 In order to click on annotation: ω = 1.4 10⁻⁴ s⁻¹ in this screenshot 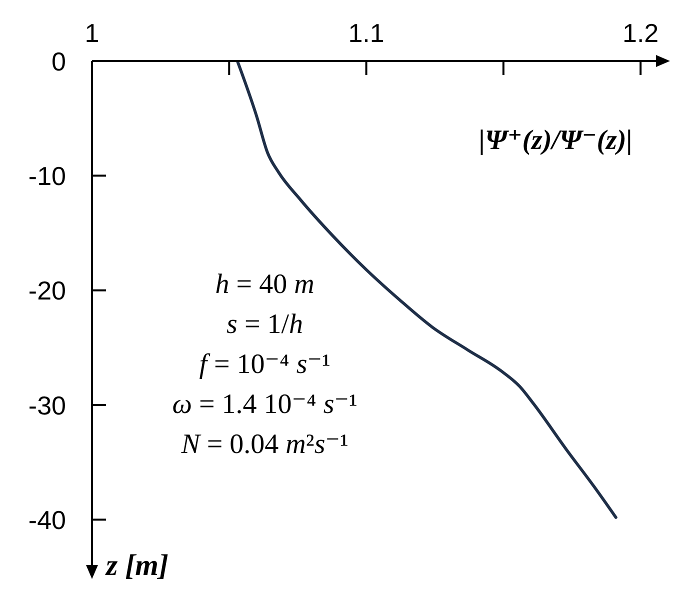, I will do `click(265, 404)`.